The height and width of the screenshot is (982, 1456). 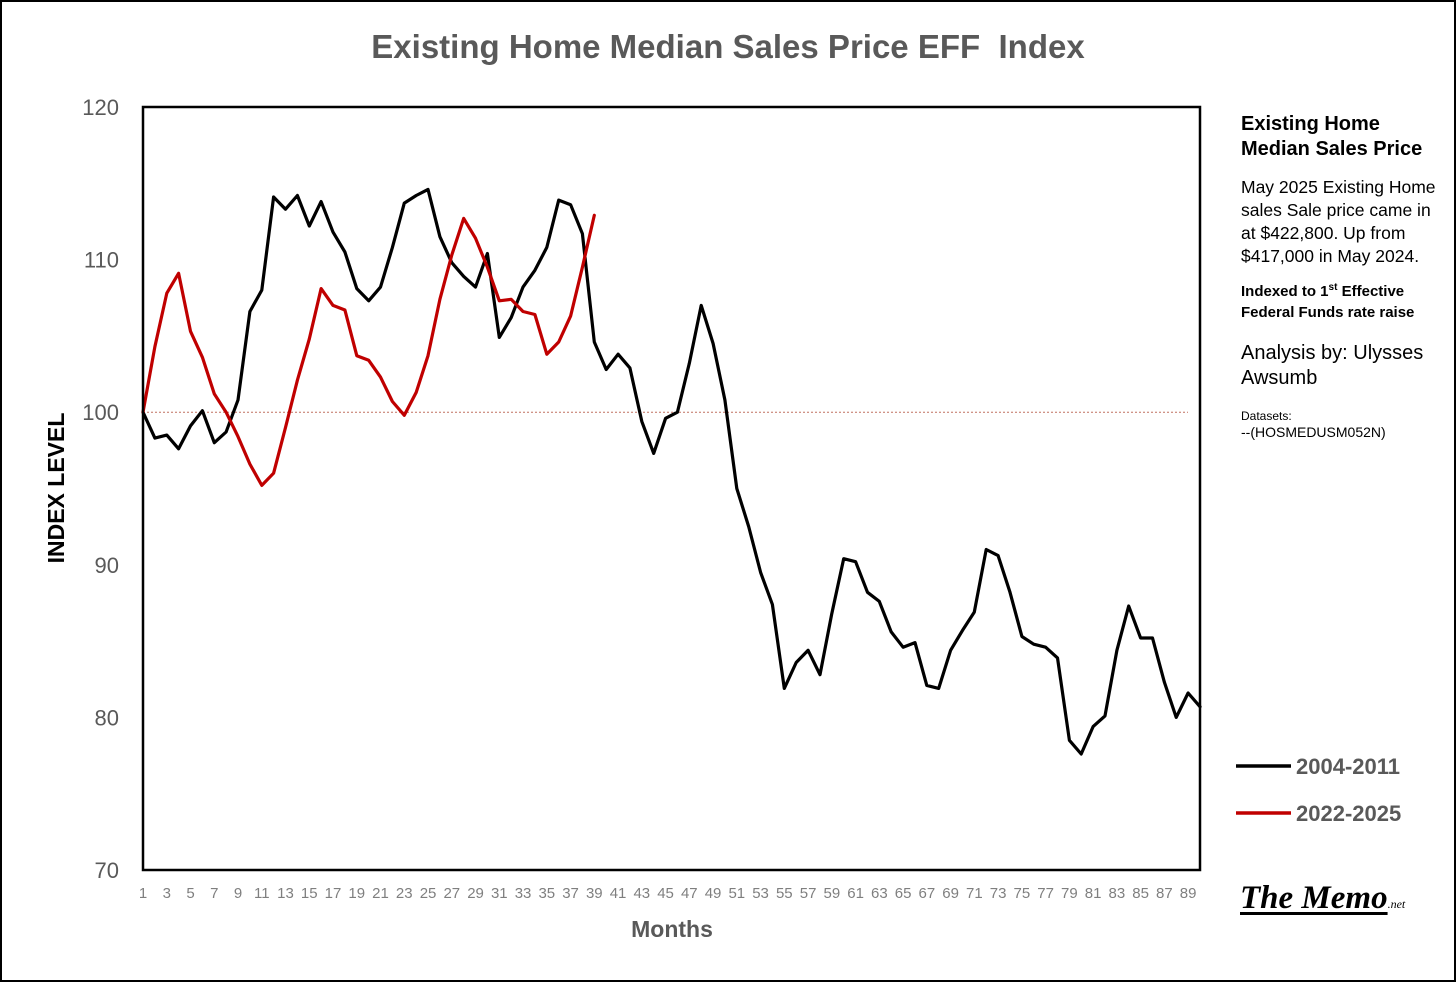 What do you see at coordinates (356, 893) in the screenshot?
I see `x-tick-label: 19` at bounding box center [356, 893].